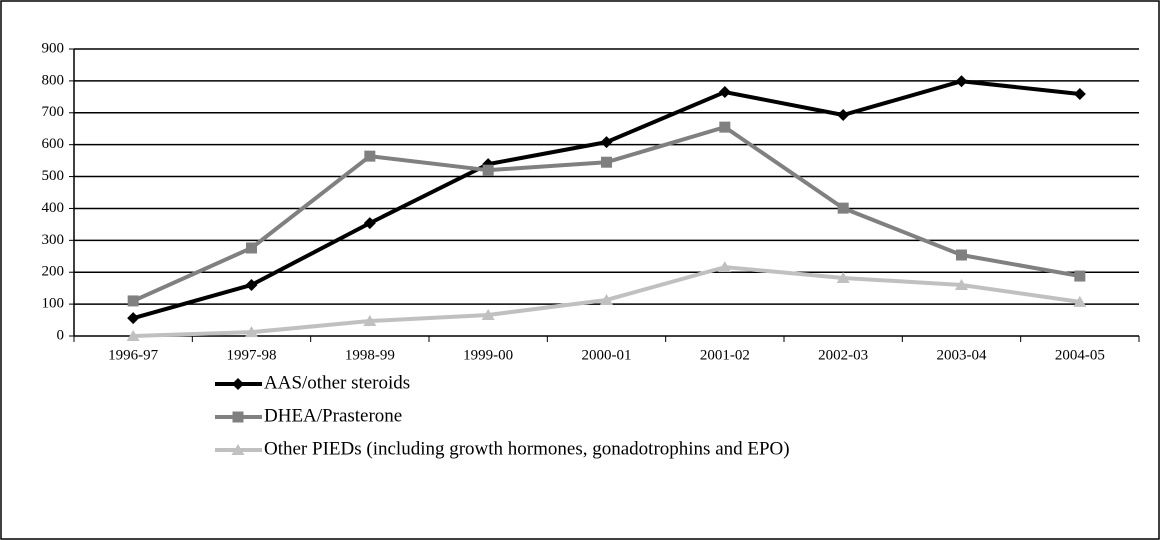  Describe the element at coordinates (53, 208) in the screenshot. I see `y-tick-label: 400` at that location.